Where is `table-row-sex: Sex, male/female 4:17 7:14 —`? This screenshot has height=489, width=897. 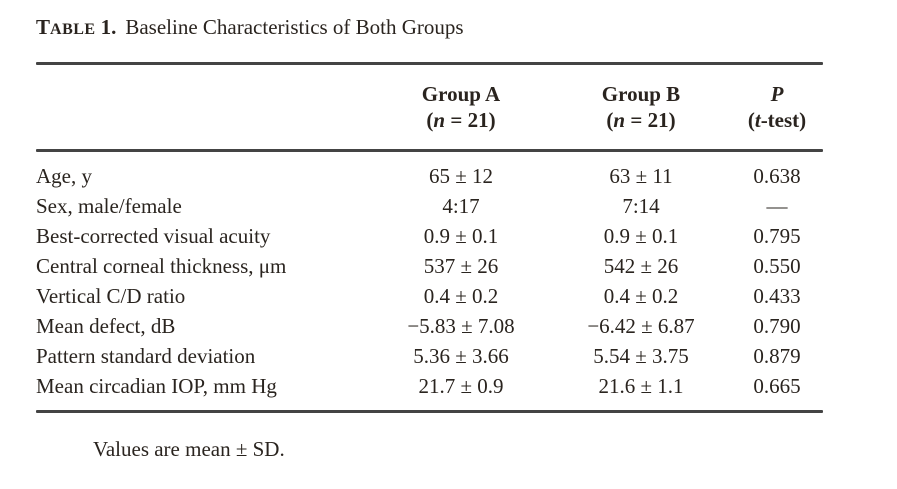
table-row-sex: Sex, male/female 4:17 7:14 — is located at coordinates (429, 206).